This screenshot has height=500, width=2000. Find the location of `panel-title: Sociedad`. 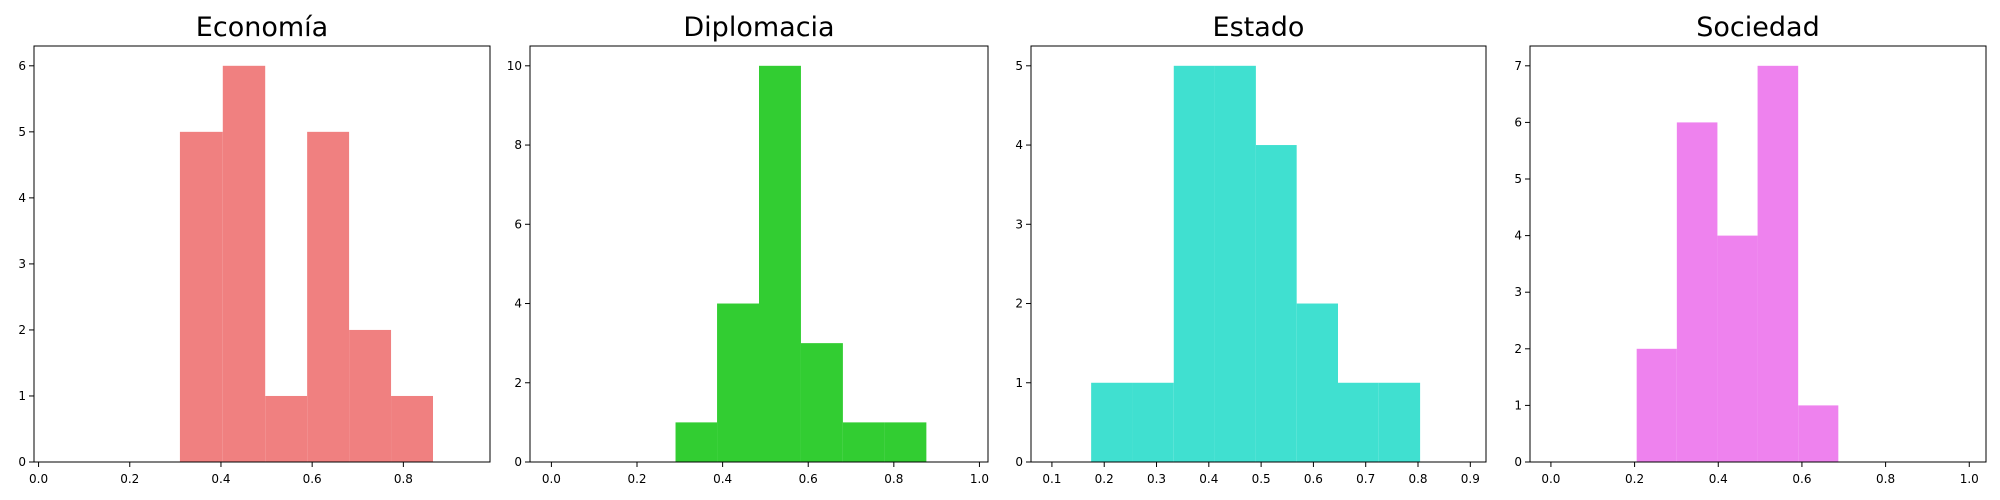

panel-title: Sociedad is located at coordinates (1757, 27).